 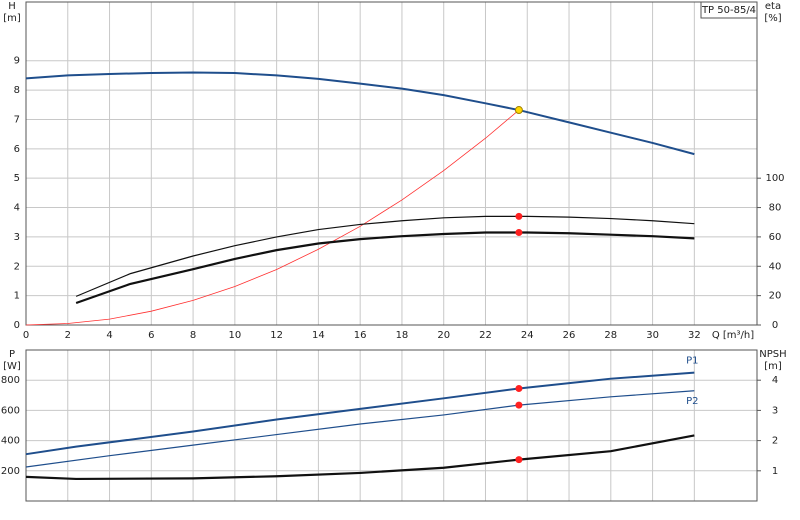 What do you see at coordinates (151, 335) in the screenshot?
I see `x-tick-label: 6` at bounding box center [151, 335].